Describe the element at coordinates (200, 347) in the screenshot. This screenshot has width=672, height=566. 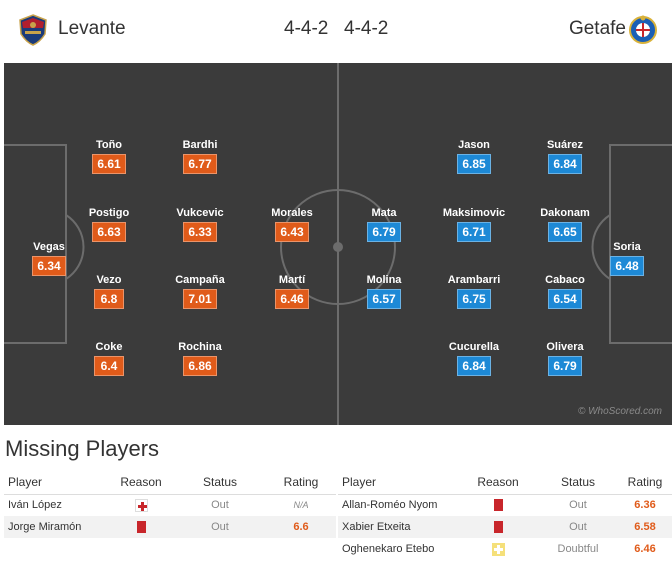
I see `player-name: Rochina` at that location.